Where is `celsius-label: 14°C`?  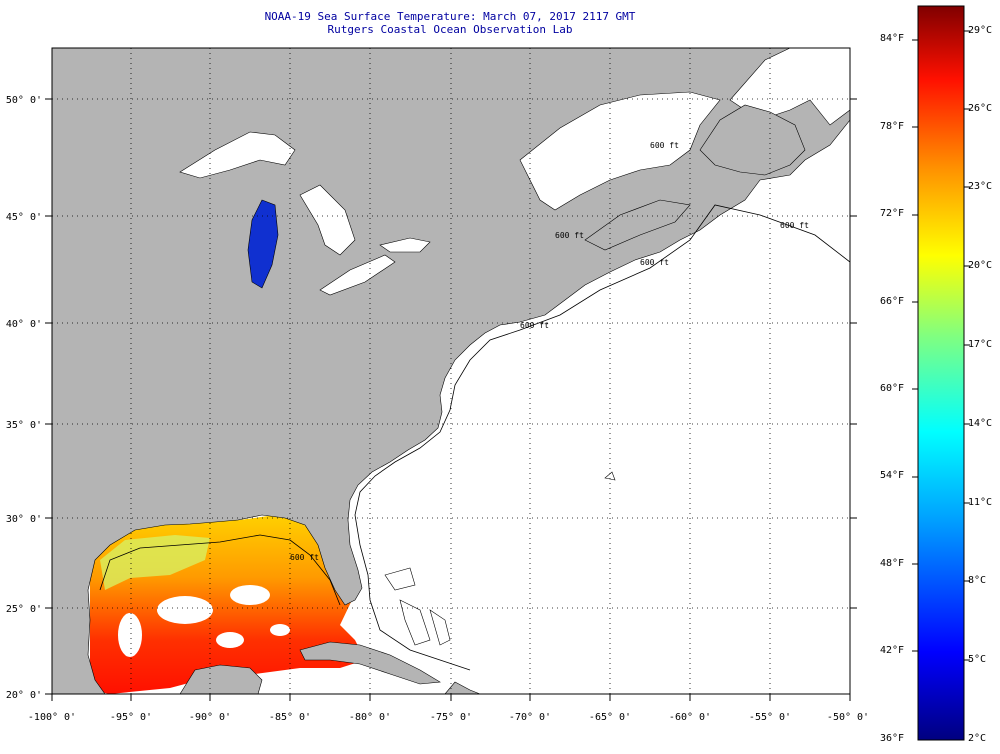
celsius-label: 14°C is located at coordinates (980, 423).